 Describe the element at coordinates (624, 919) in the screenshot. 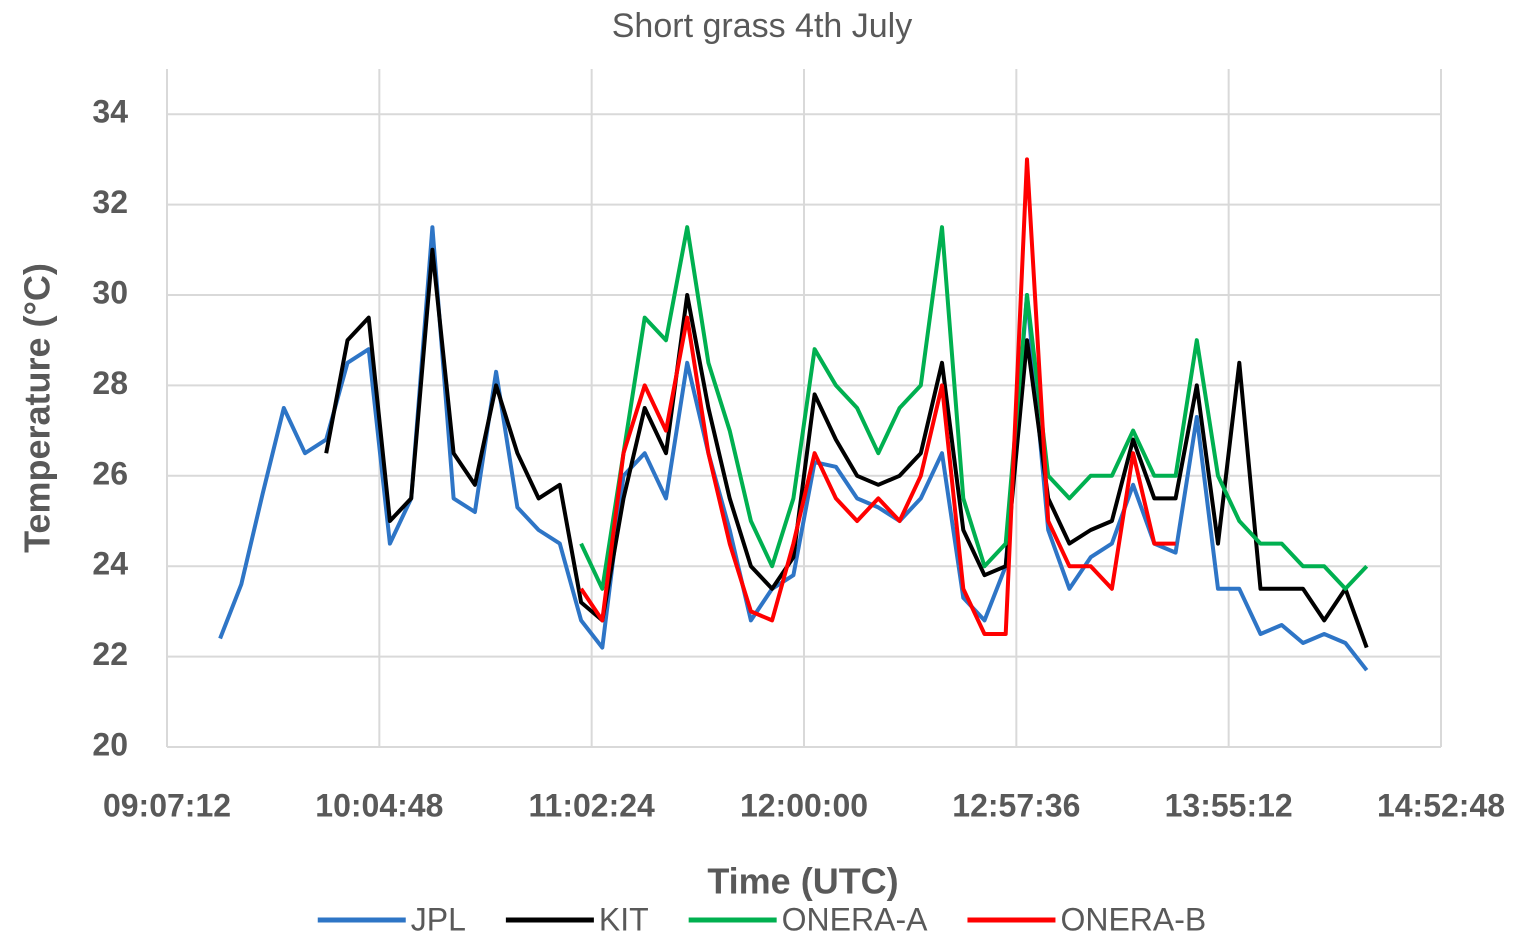

I see `legend-label: KIT` at that location.